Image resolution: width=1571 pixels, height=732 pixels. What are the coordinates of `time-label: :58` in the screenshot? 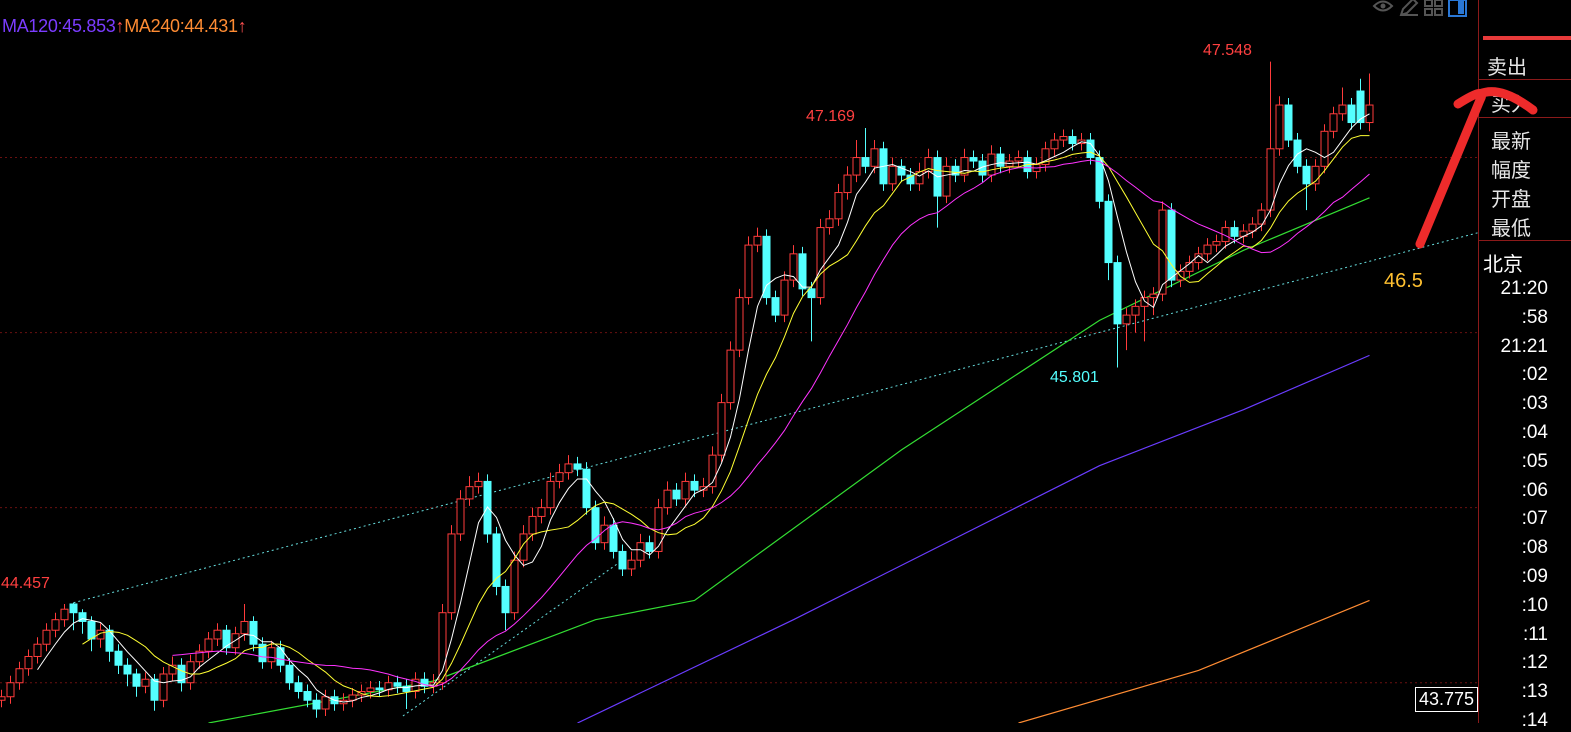 It's located at (1534, 317).